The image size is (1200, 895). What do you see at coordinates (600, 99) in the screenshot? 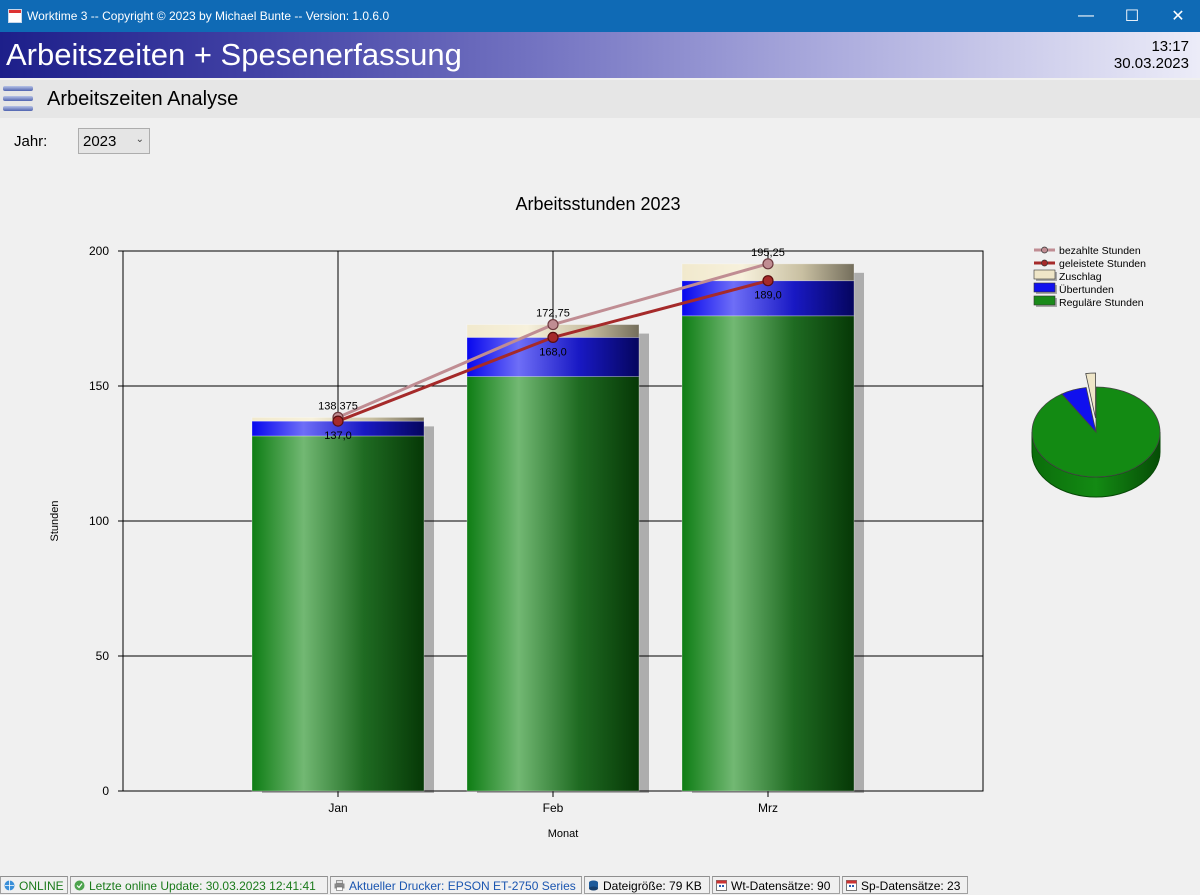
I see `section-header: Arbeitszeiten Analyse` at bounding box center [600, 99].